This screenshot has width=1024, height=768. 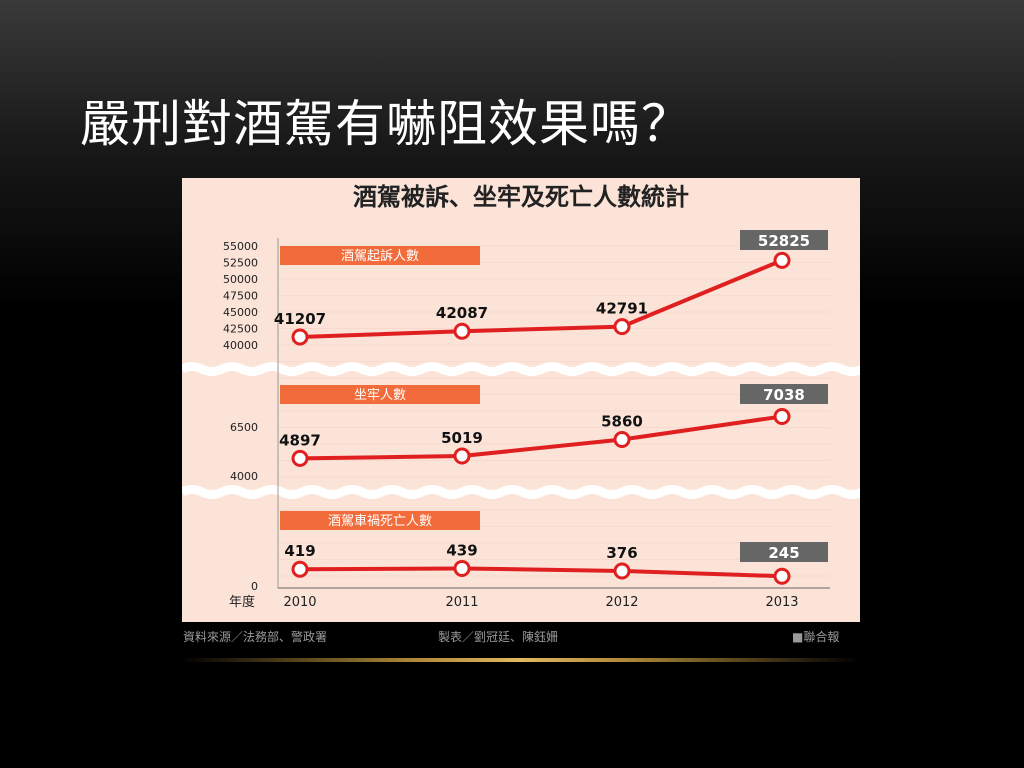 I want to click on y-tick-label: 0, so click(x=254, y=586).